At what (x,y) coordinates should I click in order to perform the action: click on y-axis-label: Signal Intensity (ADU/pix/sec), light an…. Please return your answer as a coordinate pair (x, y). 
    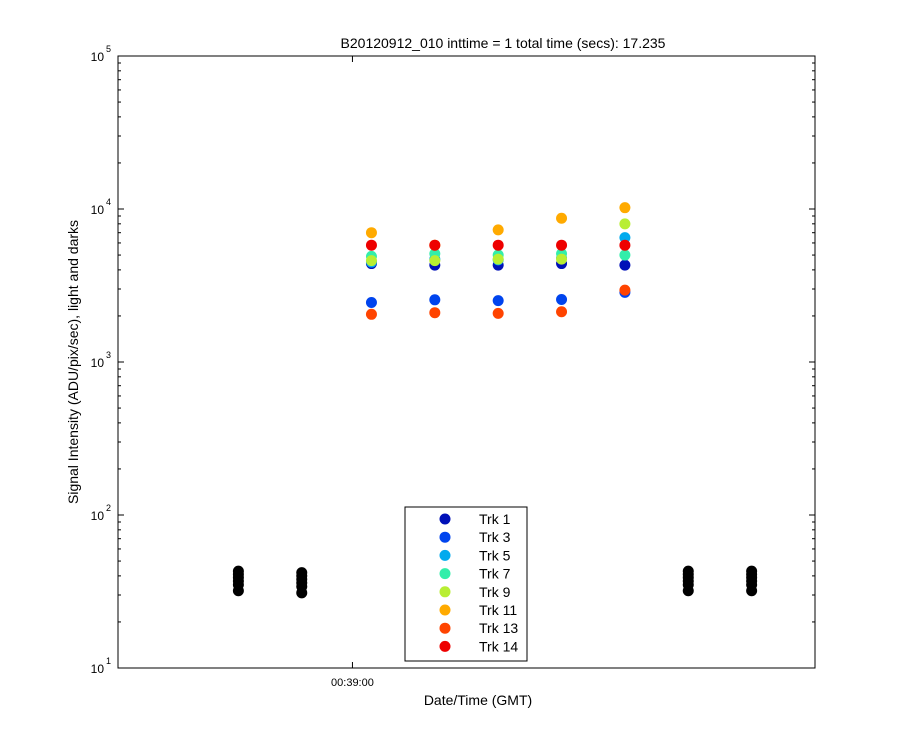
    Looking at the image, I should click on (73, 362).